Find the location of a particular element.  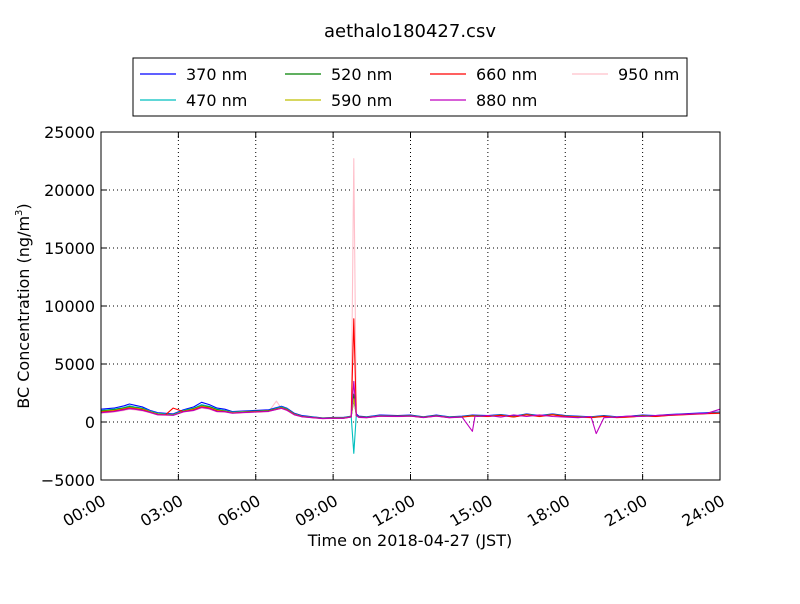

y-tick-label: 0 is located at coordinates (90, 422).